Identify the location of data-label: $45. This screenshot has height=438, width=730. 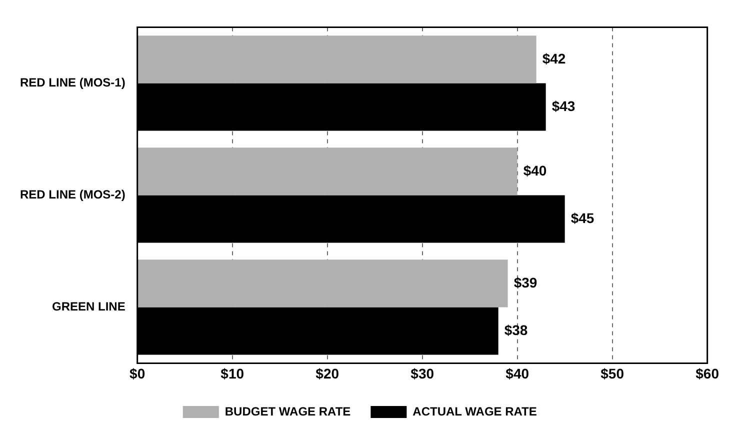
(582, 218).